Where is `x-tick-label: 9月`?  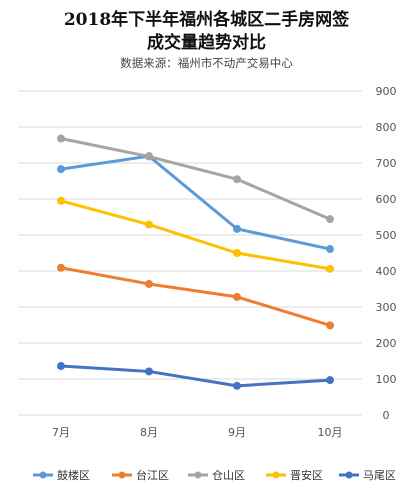 x-tick-label: 9月 is located at coordinates (237, 432).